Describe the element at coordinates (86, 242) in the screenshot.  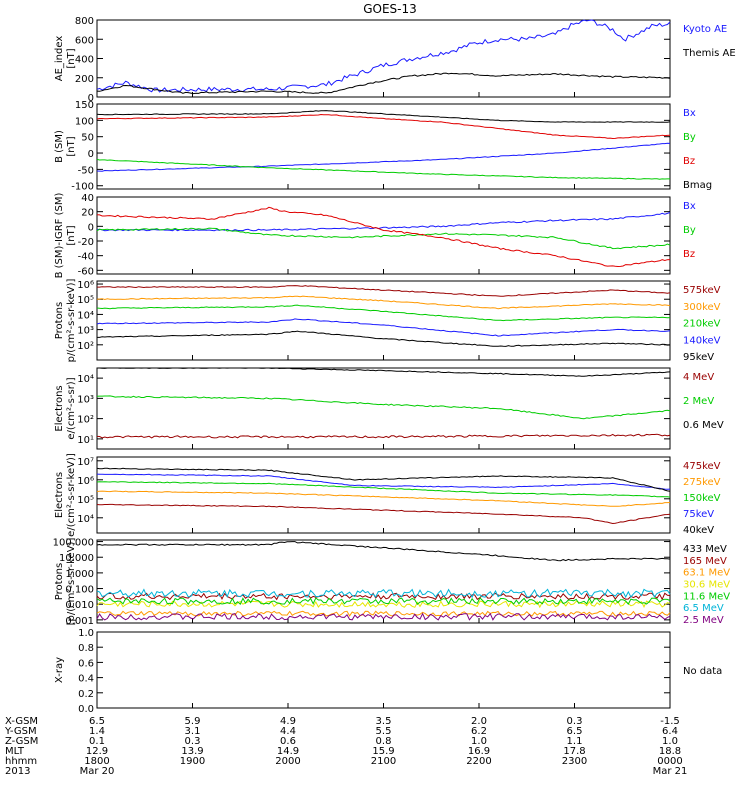
I see `y-tick-label: -20` at that location.